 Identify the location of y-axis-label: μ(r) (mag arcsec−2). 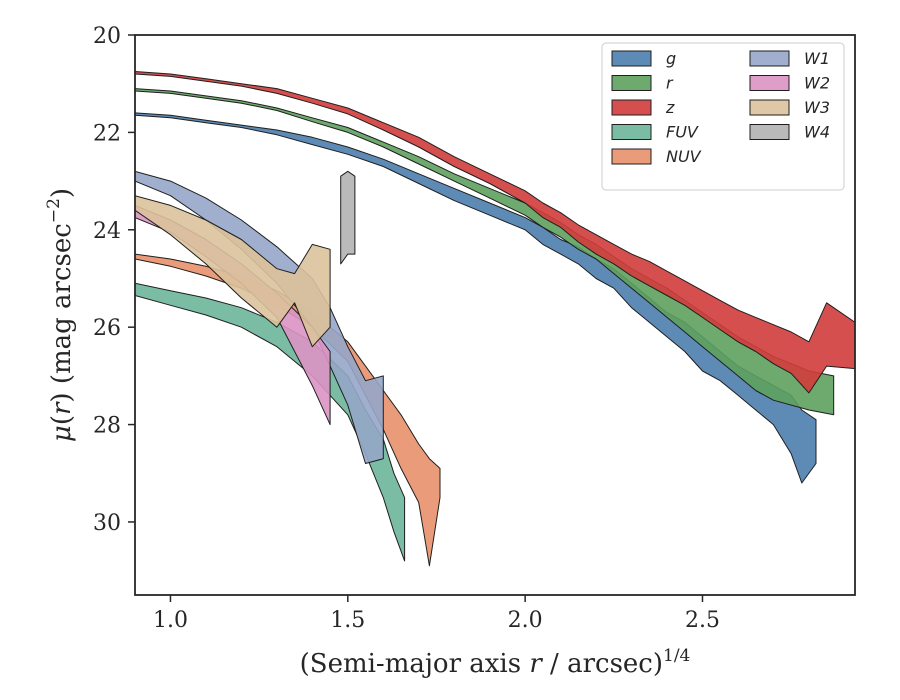
(60, 315).